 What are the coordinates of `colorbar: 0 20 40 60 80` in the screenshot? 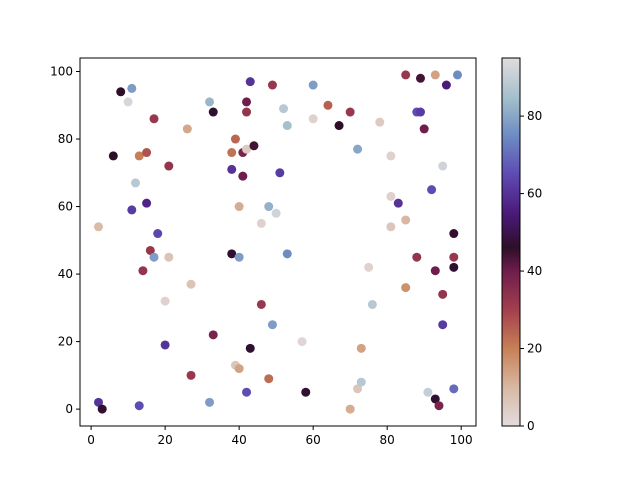 It's located at (521, 245).